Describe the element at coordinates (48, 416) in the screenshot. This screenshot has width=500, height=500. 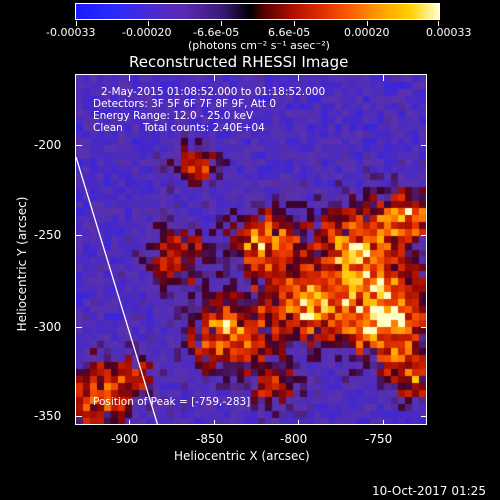
I see `y-tick-label: -350` at that location.